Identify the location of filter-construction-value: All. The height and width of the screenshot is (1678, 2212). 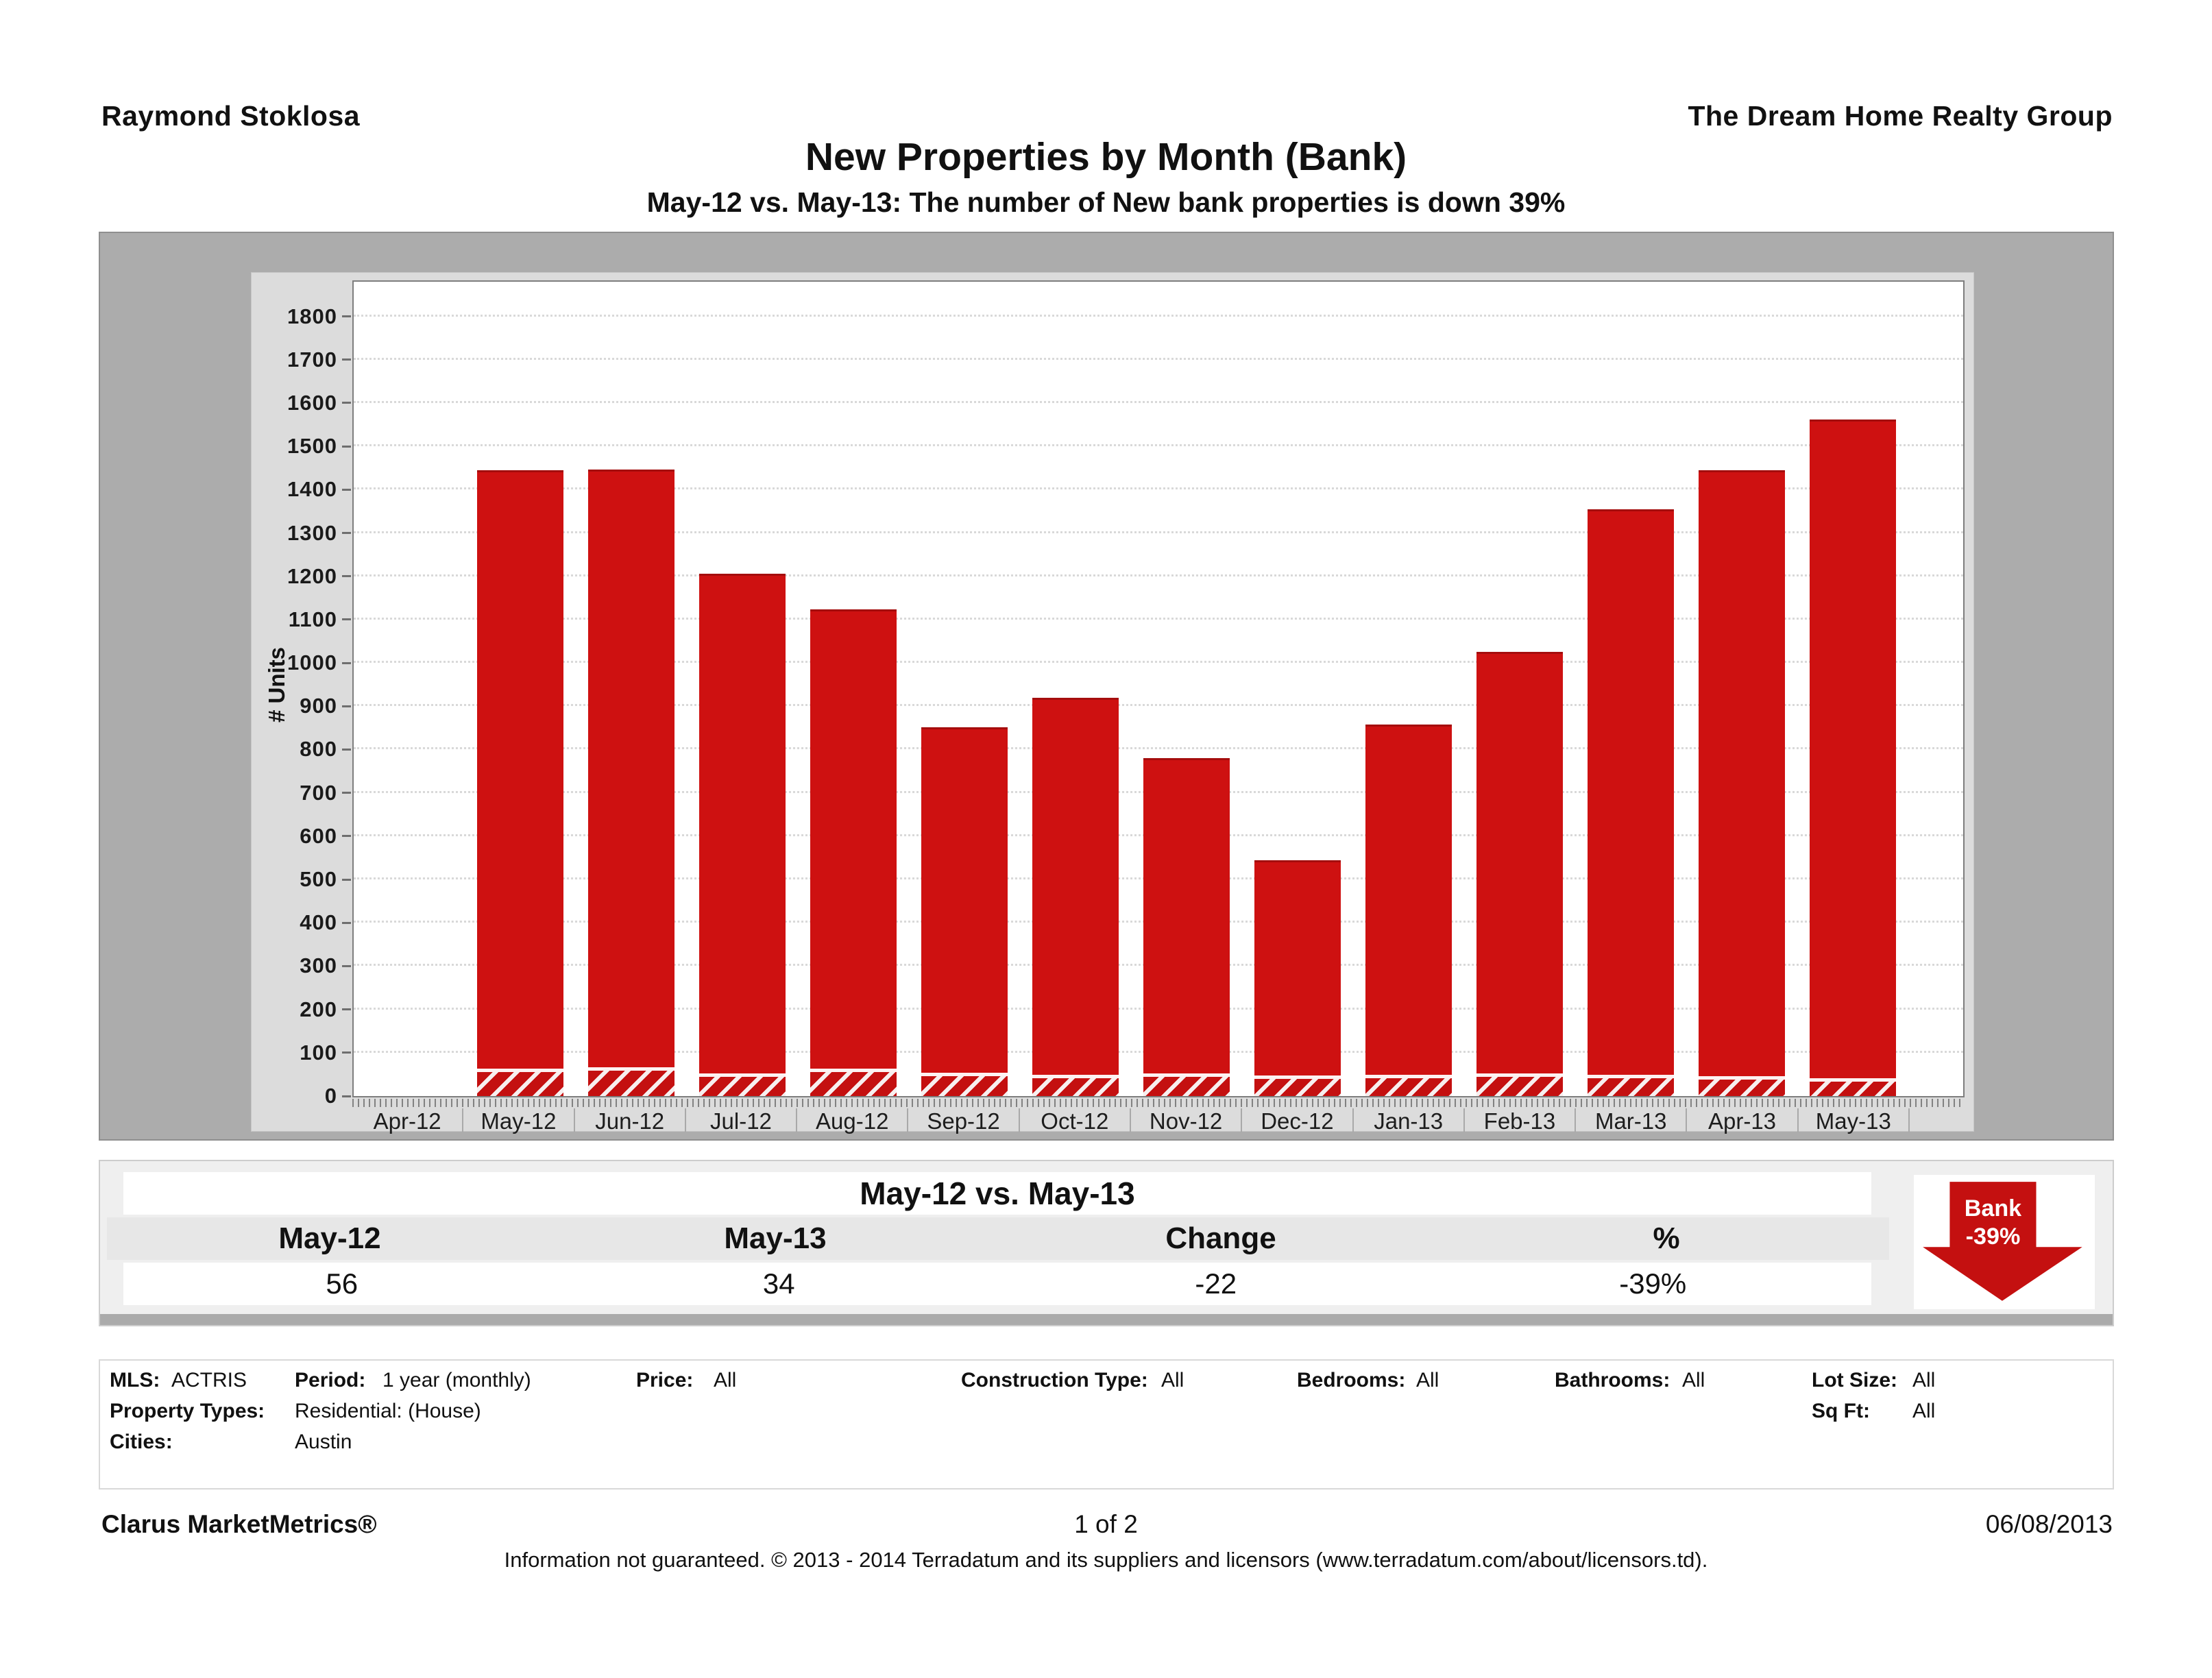
(1172, 1380).